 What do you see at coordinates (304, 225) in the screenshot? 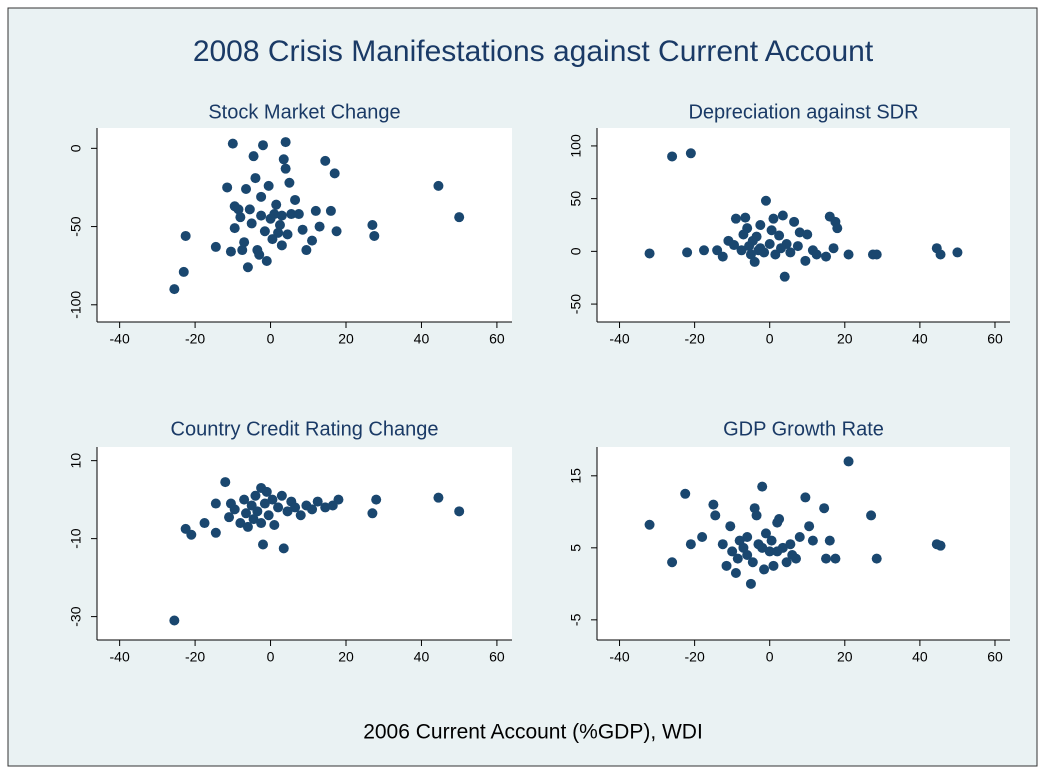
I see `plot-region` at bounding box center [304, 225].